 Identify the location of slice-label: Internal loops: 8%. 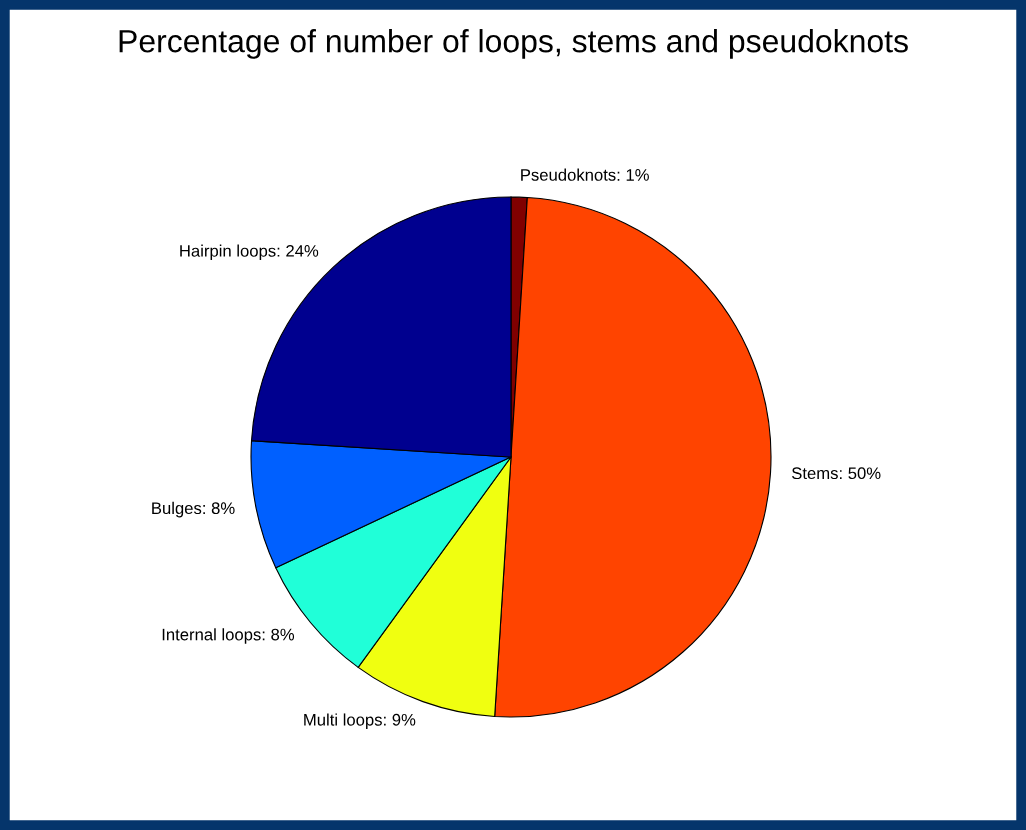
(228, 636).